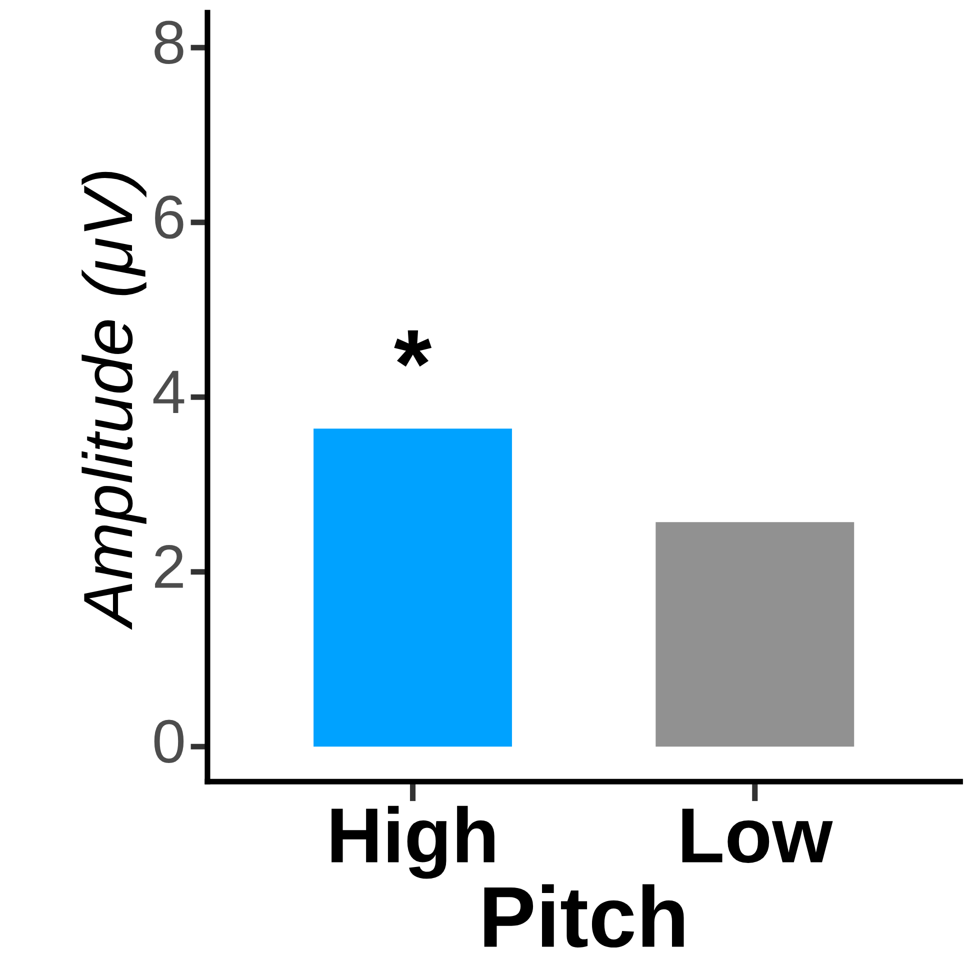 The image size is (965, 977). Describe the element at coordinates (169, 217) in the screenshot. I see `y-tick-label: 6` at that location.